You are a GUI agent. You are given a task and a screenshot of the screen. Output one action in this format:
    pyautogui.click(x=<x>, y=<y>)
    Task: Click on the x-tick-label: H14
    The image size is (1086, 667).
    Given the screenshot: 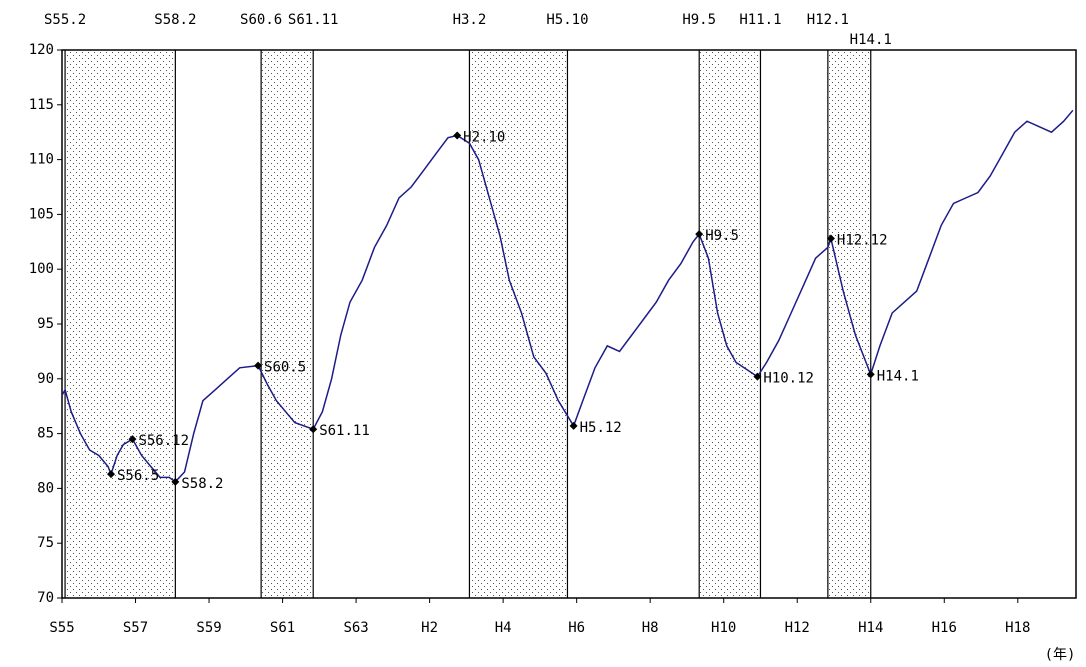 What is the action you would take?
    pyautogui.click(x=870, y=628)
    